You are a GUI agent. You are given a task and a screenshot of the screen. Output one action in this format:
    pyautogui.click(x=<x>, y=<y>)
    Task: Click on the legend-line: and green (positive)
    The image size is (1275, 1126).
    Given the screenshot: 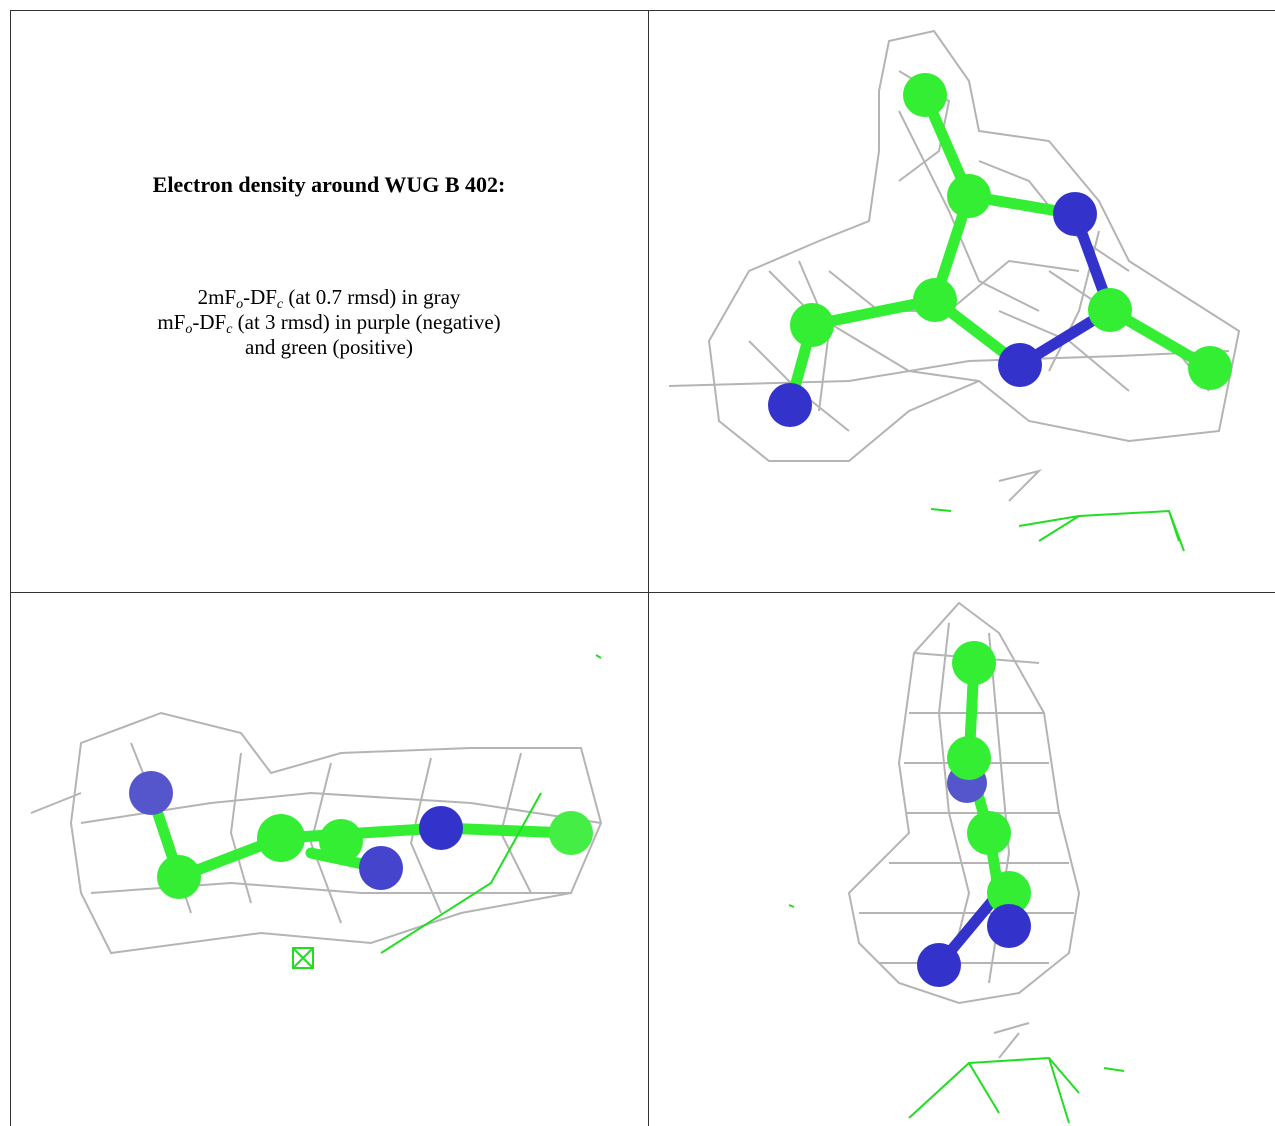 What is the action you would take?
    pyautogui.click(x=329, y=347)
    